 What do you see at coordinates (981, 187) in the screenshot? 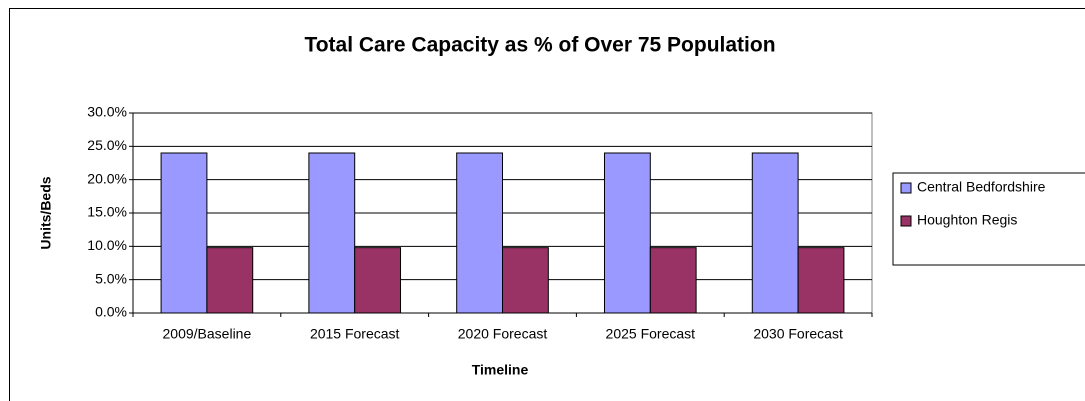
I see `legend-label: Central Bedfordshire` at bounding box center [981, 187].